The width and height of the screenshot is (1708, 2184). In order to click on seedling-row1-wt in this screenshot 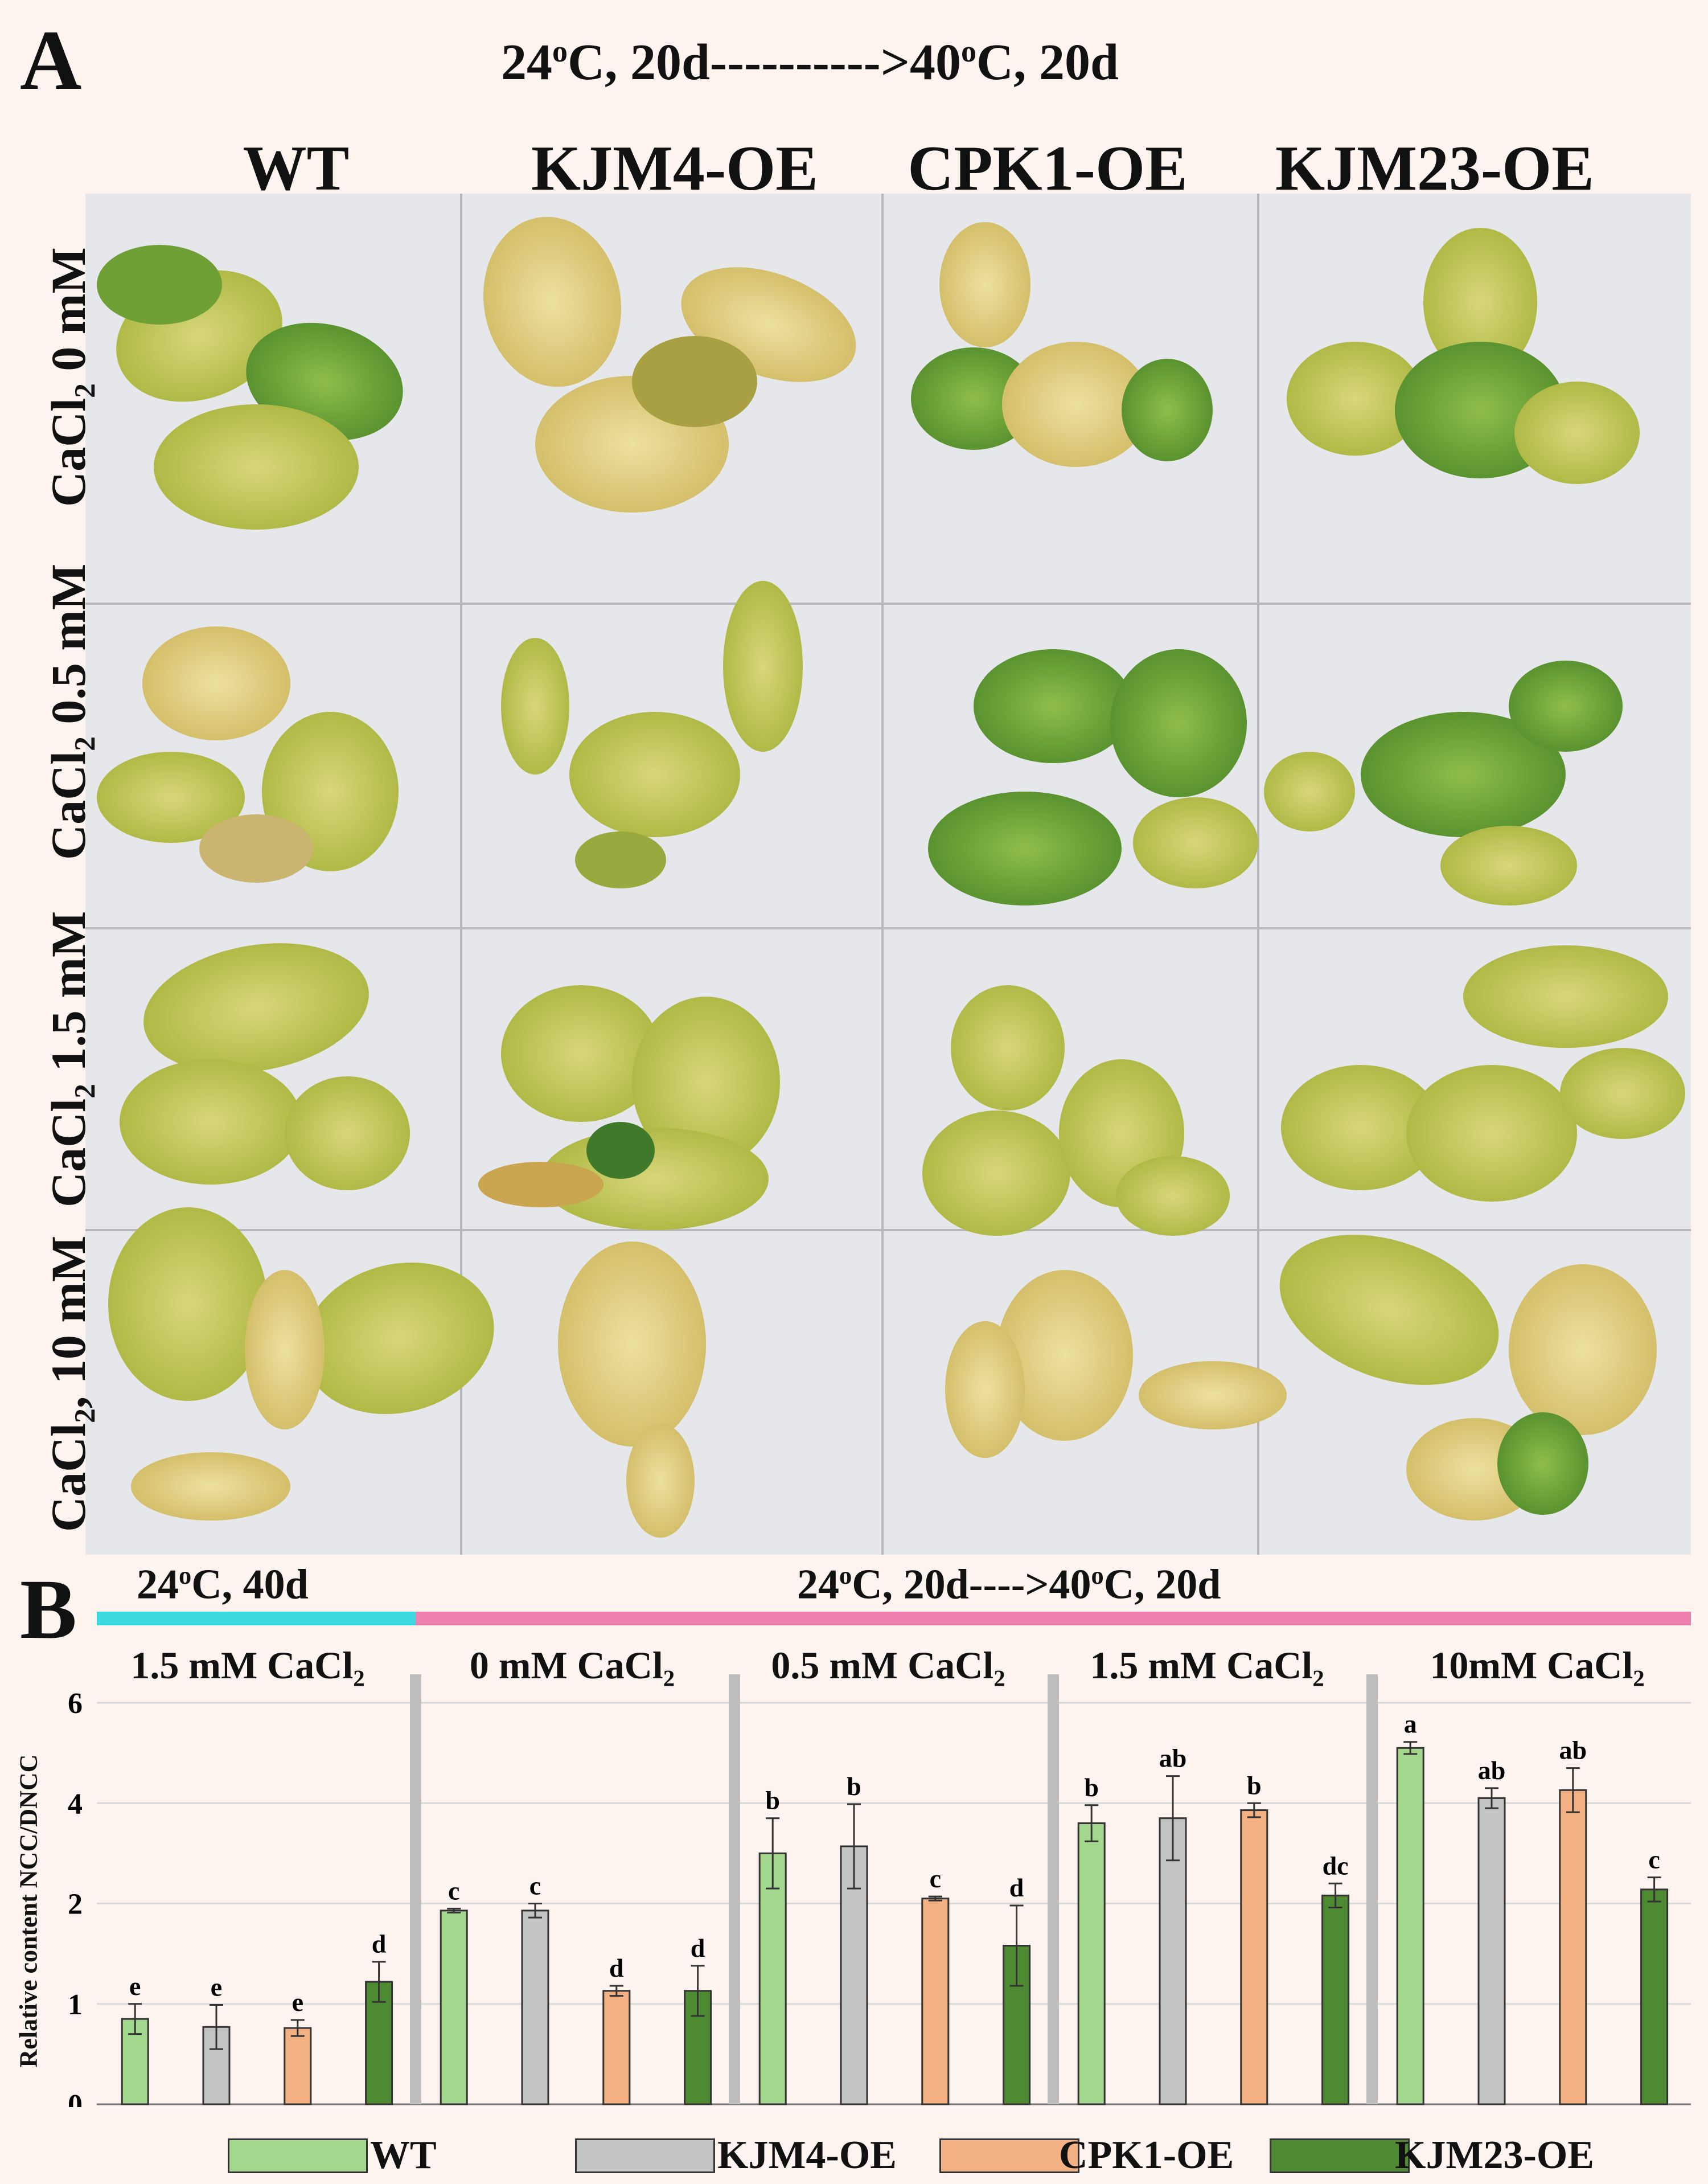, I will do `click(250, 387)`.